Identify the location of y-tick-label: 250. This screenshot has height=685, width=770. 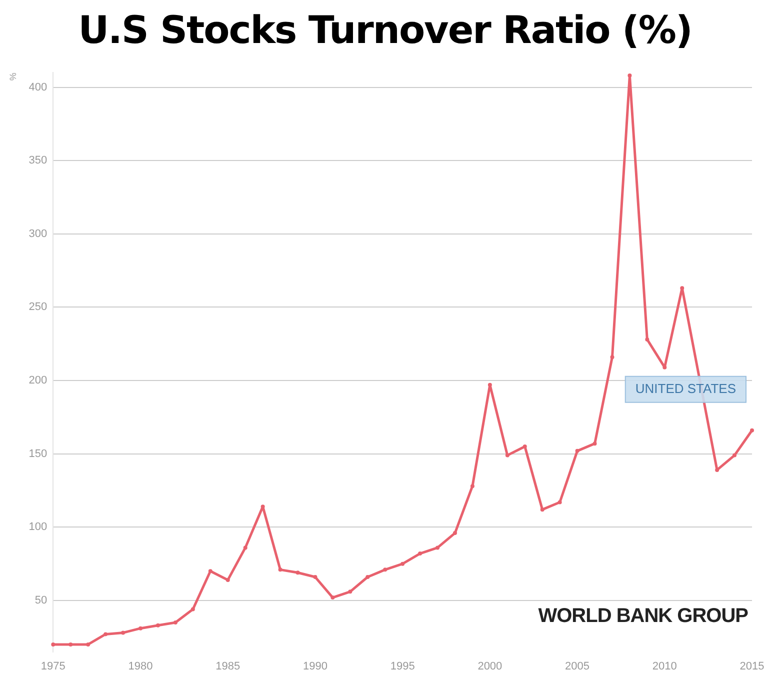
(38, 307).